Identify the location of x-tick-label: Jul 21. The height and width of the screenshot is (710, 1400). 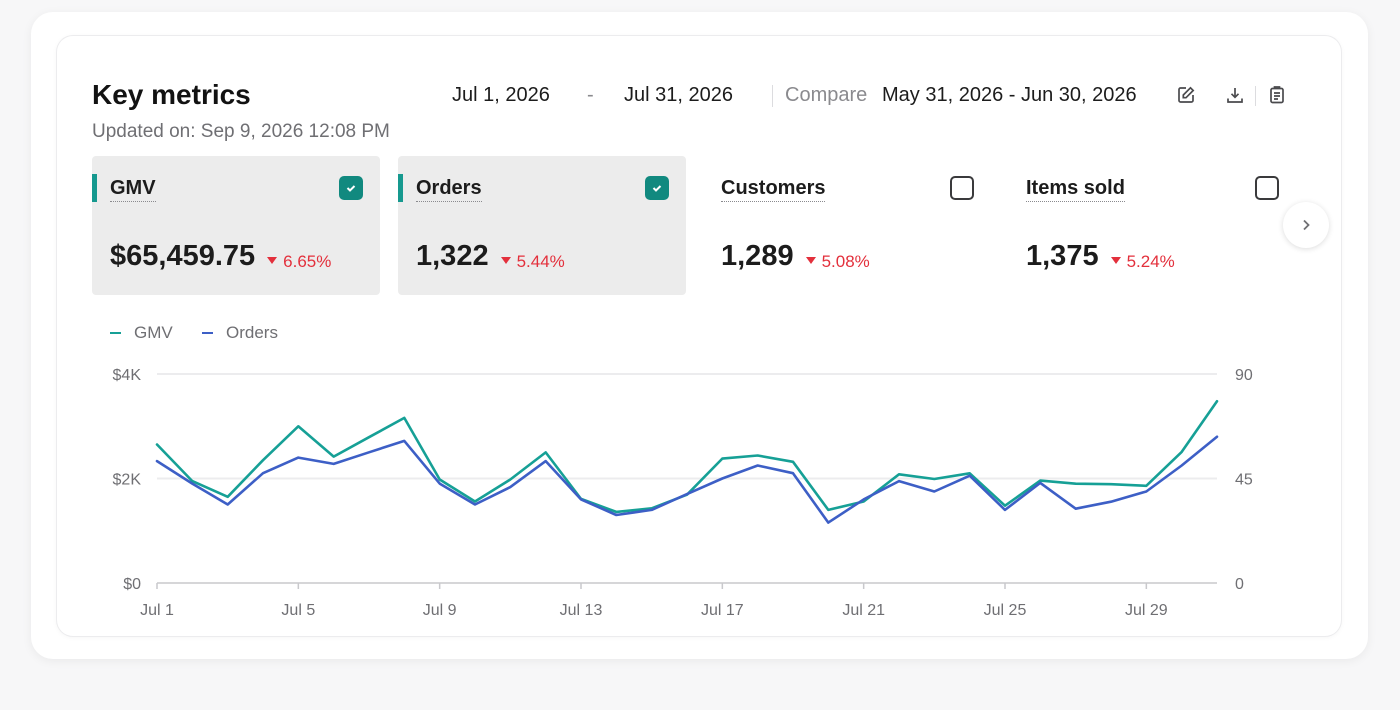
(863, 610).